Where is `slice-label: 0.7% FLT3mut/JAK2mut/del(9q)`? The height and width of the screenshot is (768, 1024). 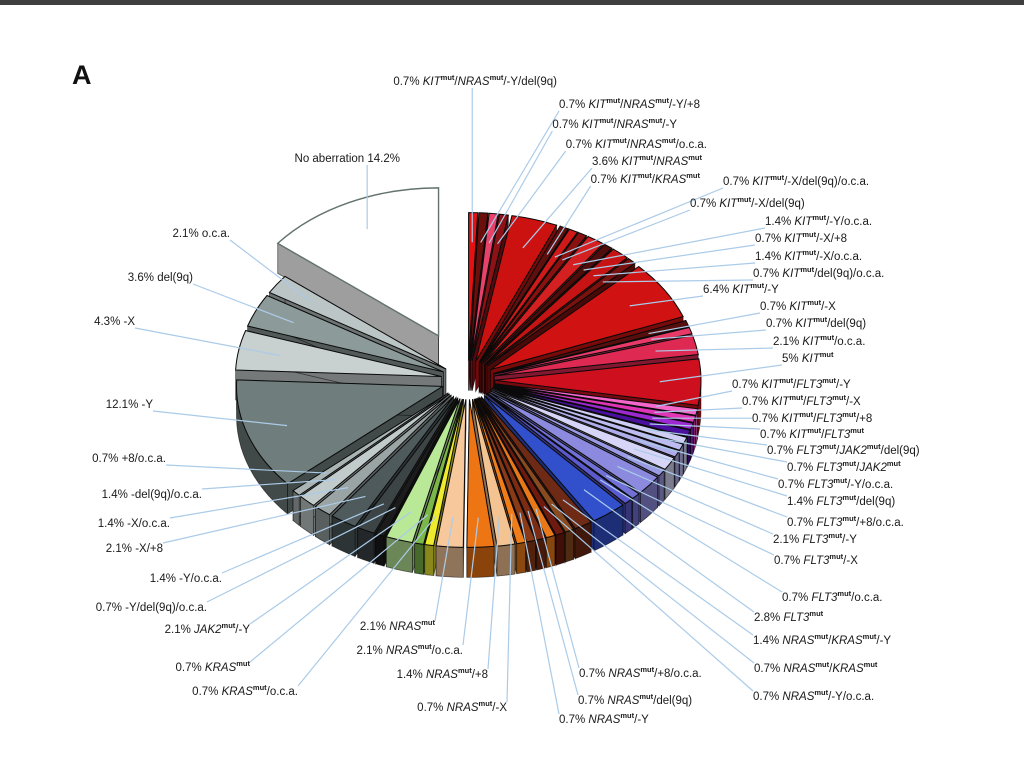 slice-label: 0.7% FLT3mut/JAK2mut/del(9q) is located at coordinates (843, 449).